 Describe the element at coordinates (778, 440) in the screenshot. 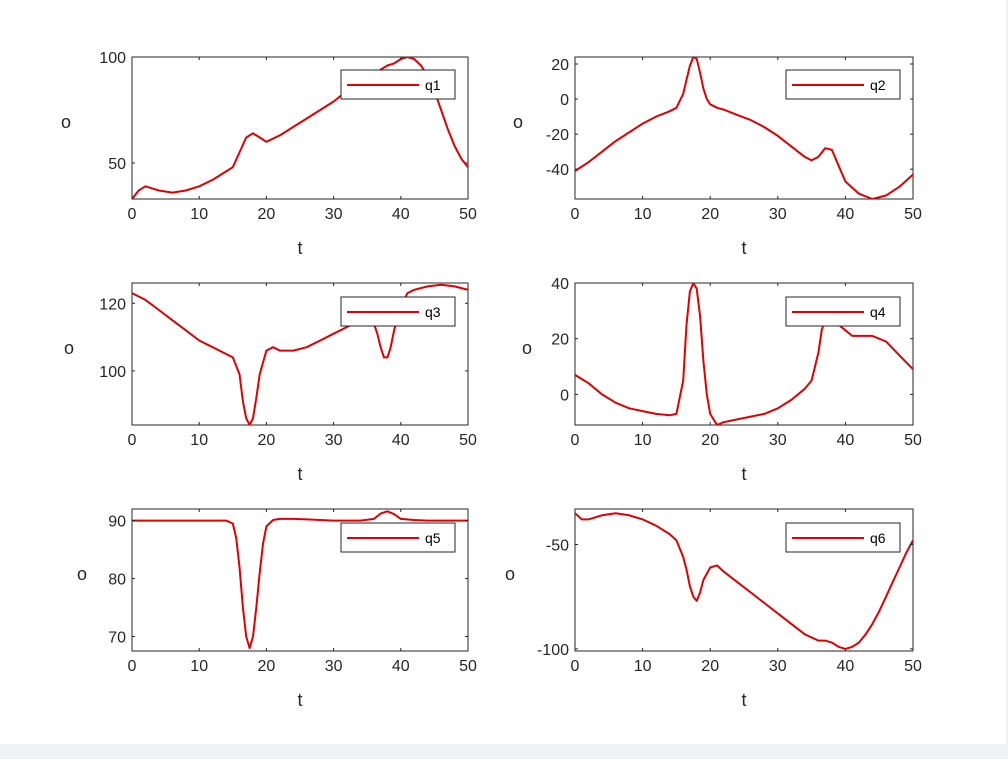

I see `plot-4-x-tick-label: 30` at that location.